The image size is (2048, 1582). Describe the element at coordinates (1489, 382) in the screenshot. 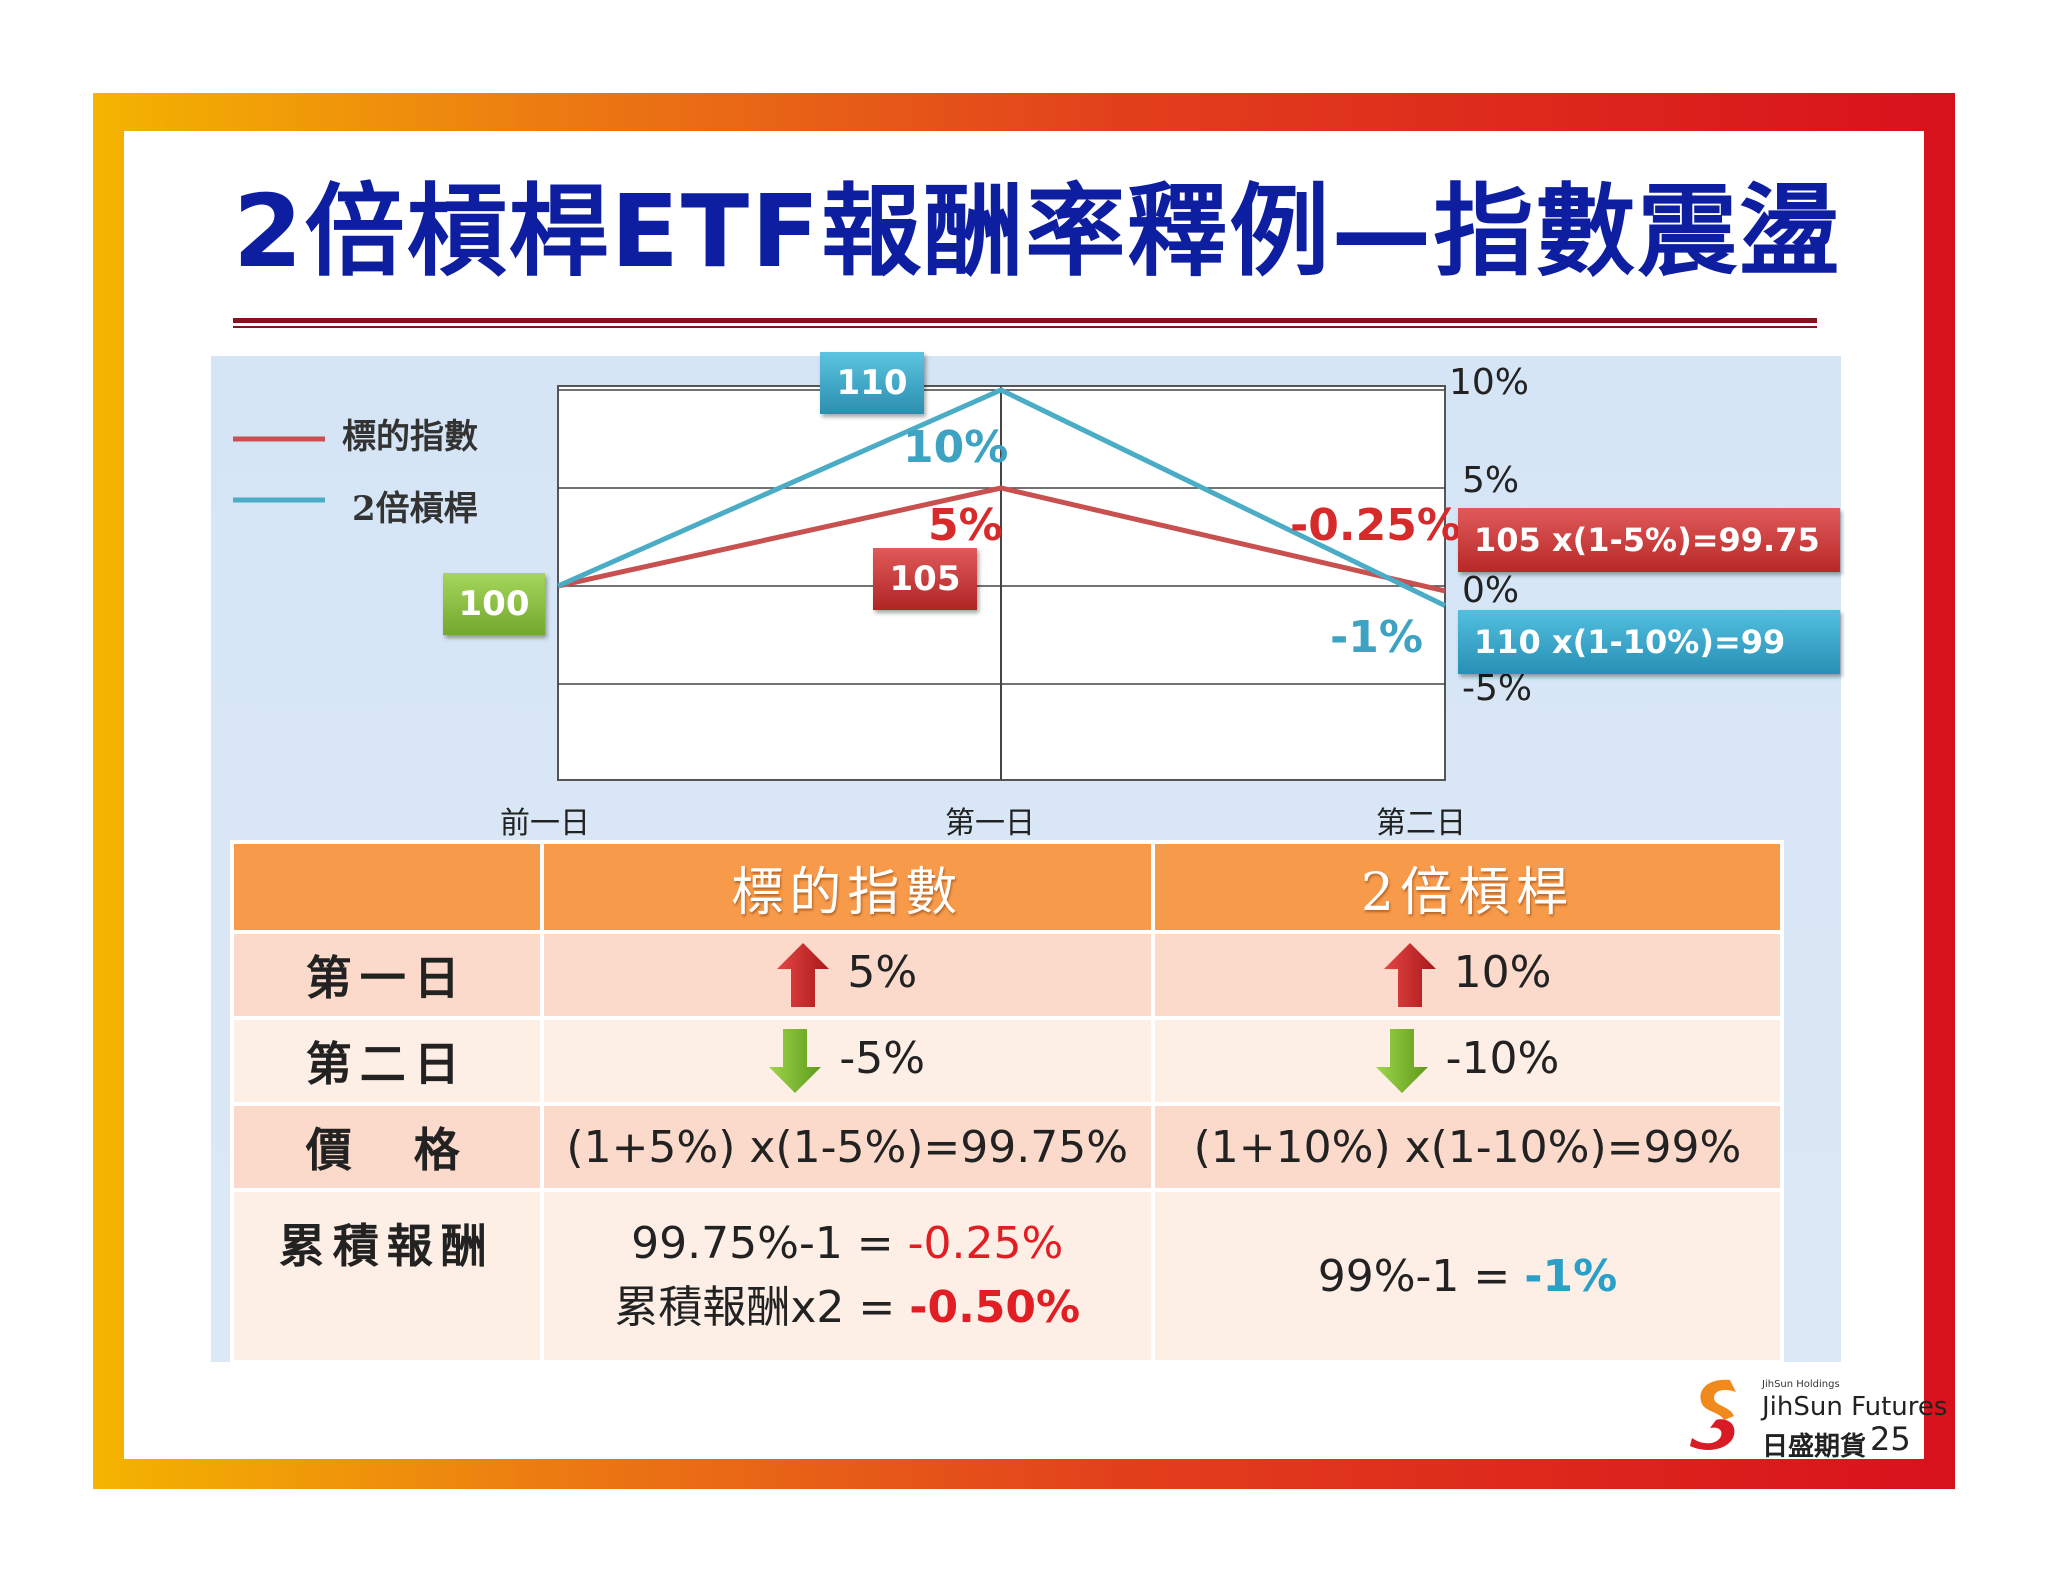

I see `y-tick-label: 10%` at that location.